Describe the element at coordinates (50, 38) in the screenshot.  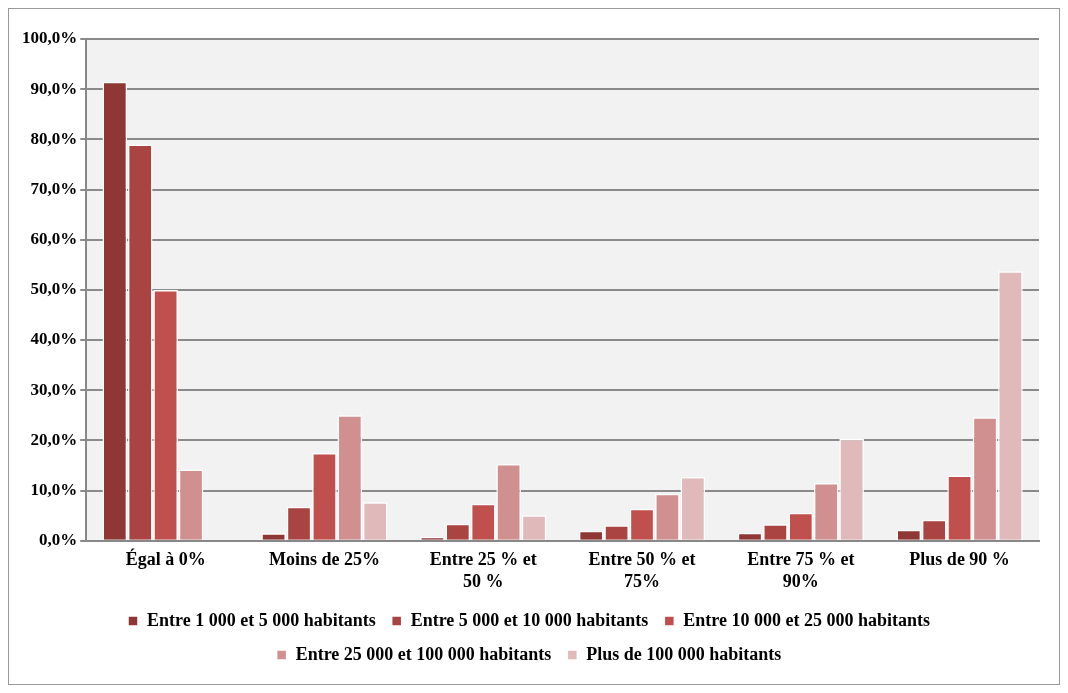
I see `y-tick-label: 100,0%` at that location.